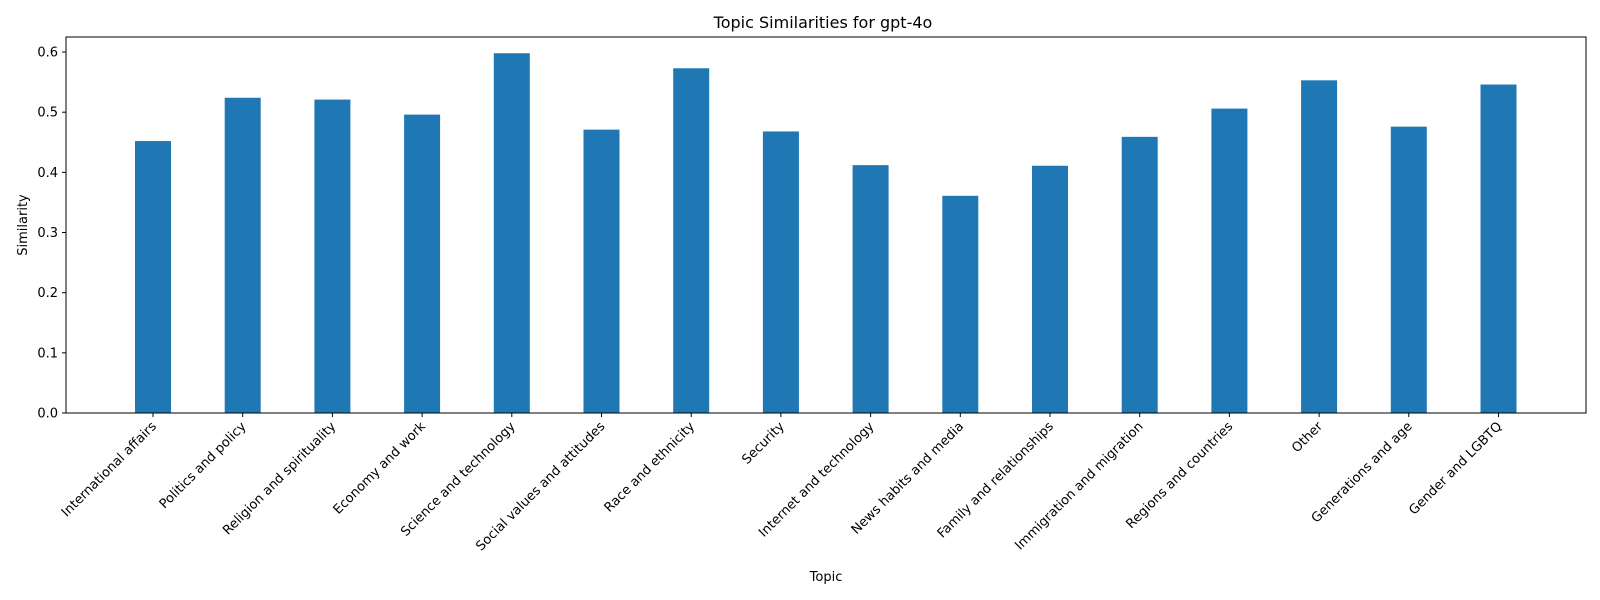 The height and width of the screenshot is (600, 1600). I want to click on x-axis-label: Topic, so click(826, 577).